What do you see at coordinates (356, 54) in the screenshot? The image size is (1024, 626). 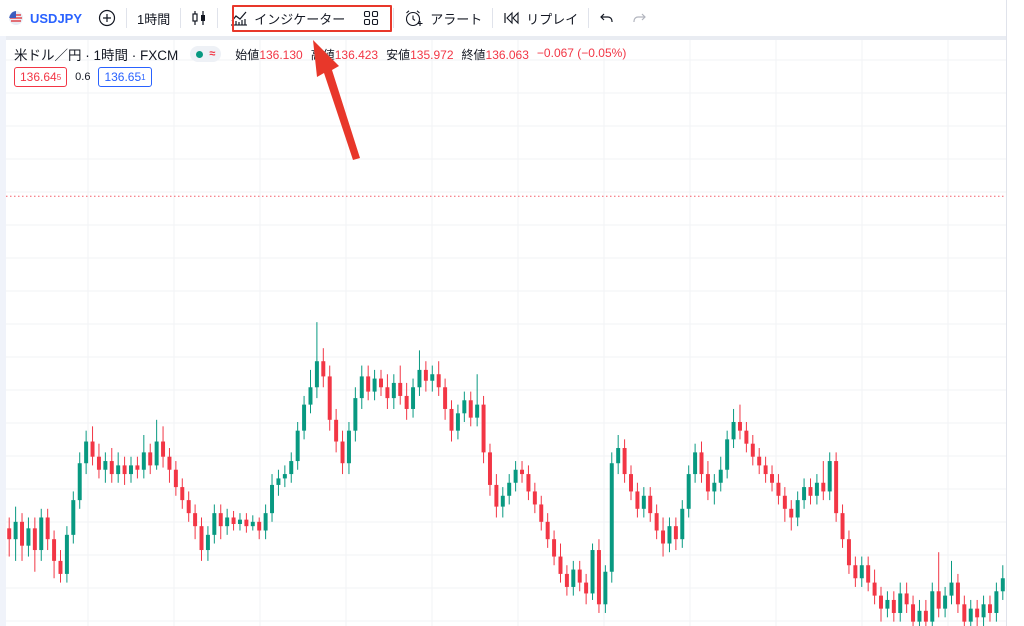 I see `high-value: 136.423` at bounding box center [356, 54].